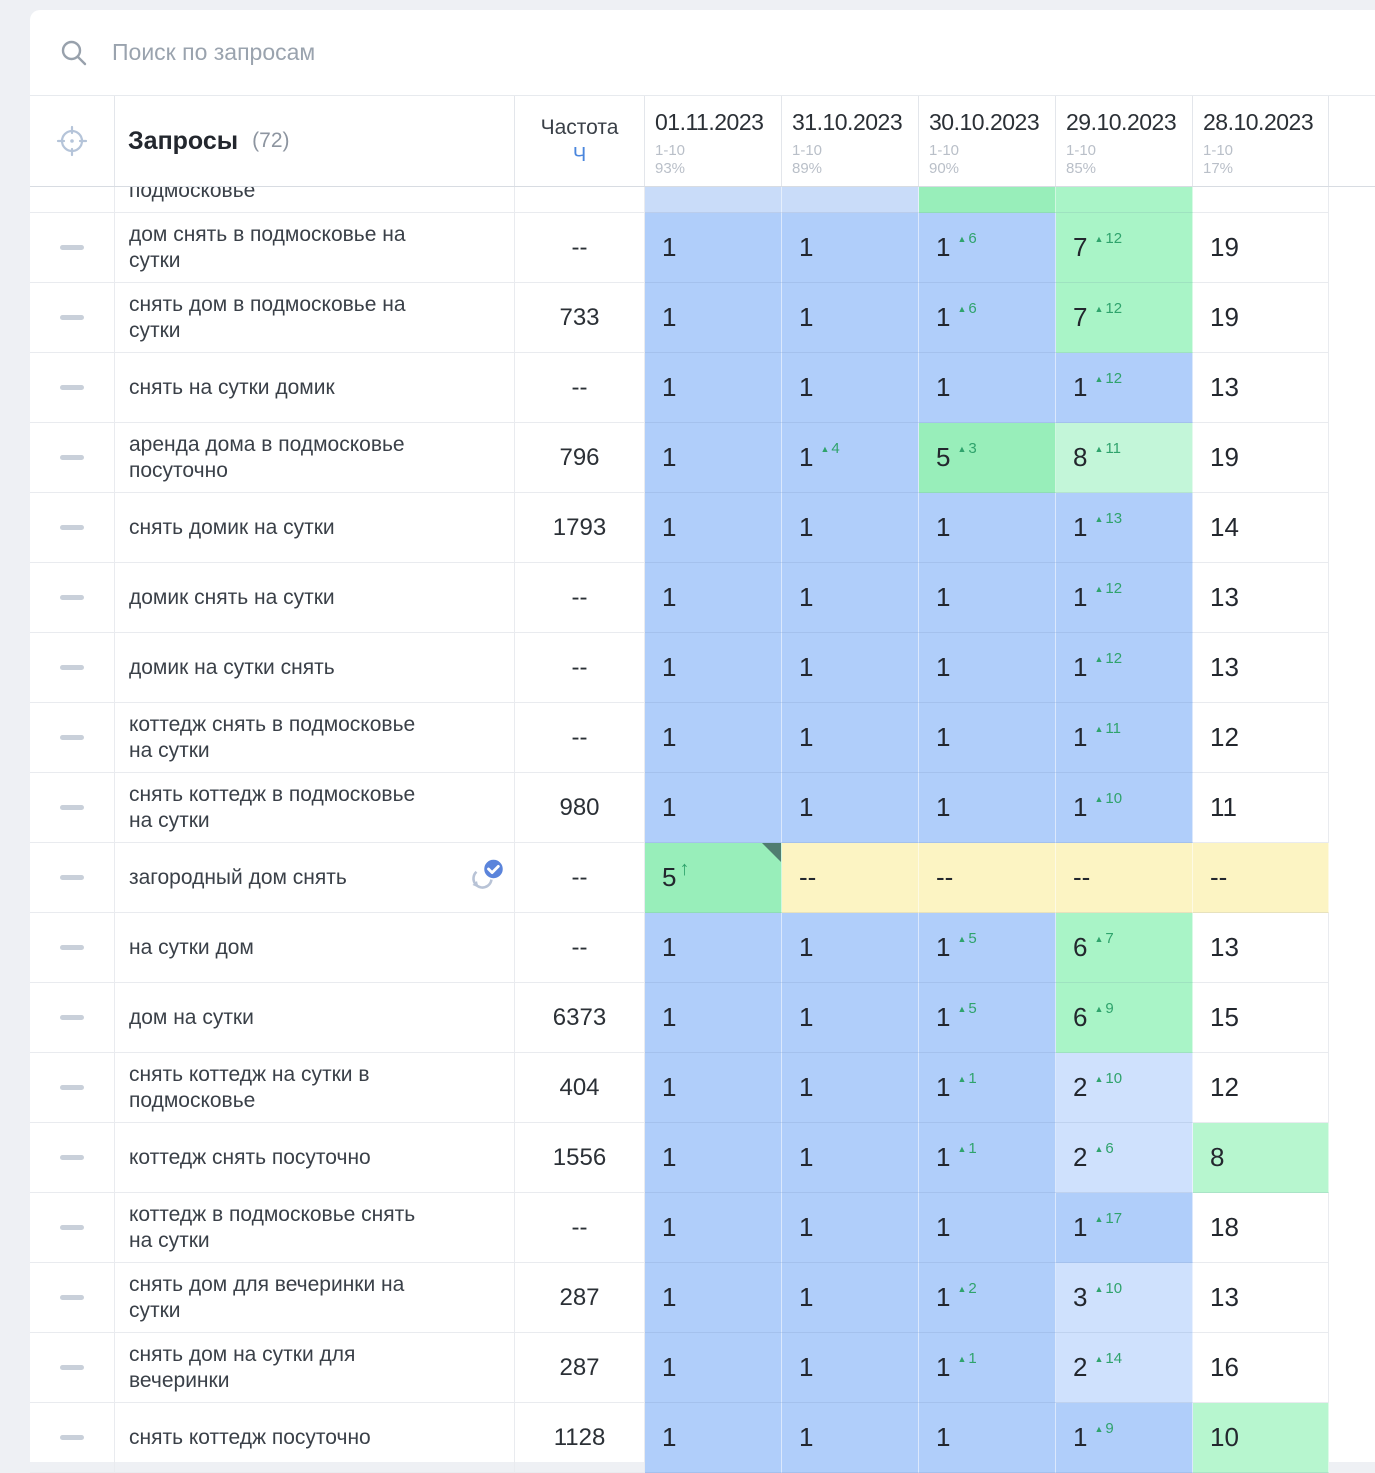 The width and height of the screenshot is (1375, 1473). What do you see at coordinates (1124, 1298) in the screenshot?
I see `position-cell: 3 ▲ 10` at bounding box center [1124, 1298].